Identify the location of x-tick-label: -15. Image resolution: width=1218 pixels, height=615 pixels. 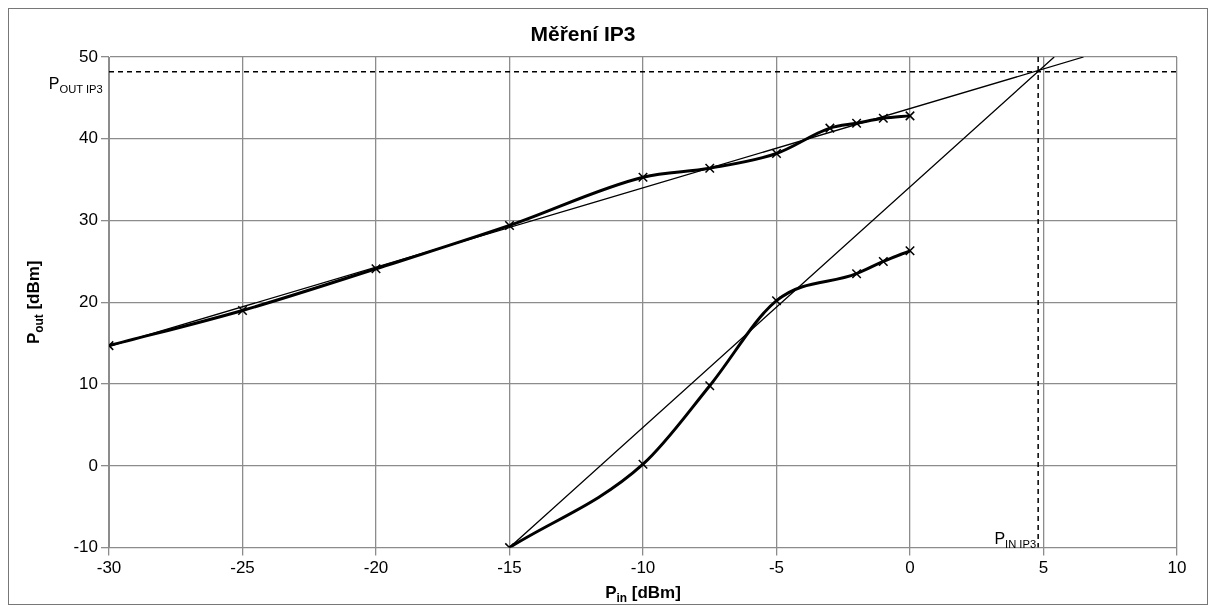
(509, 568).